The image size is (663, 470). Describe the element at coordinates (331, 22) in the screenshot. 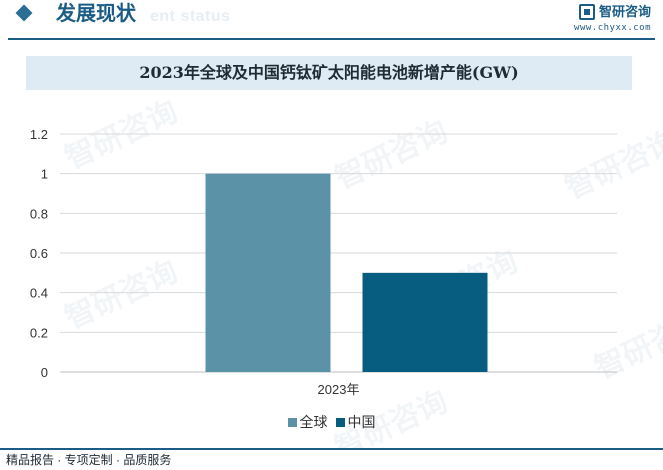

I see `header: 发展现状 ent status 智研咨询 www.chyxx.com` at that location.